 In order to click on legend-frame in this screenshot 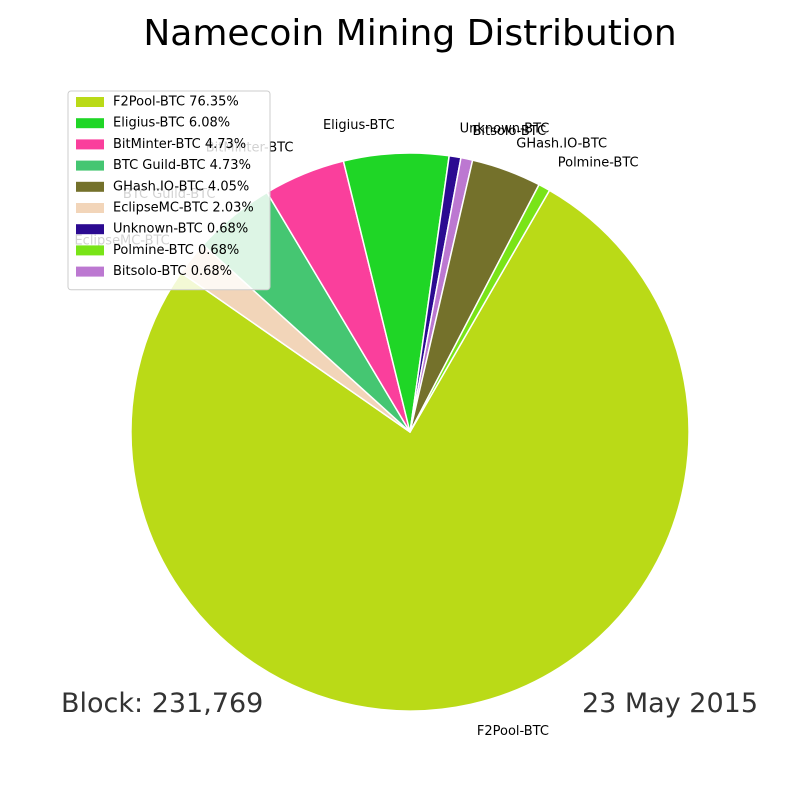, I will do `click(169, 190)`.